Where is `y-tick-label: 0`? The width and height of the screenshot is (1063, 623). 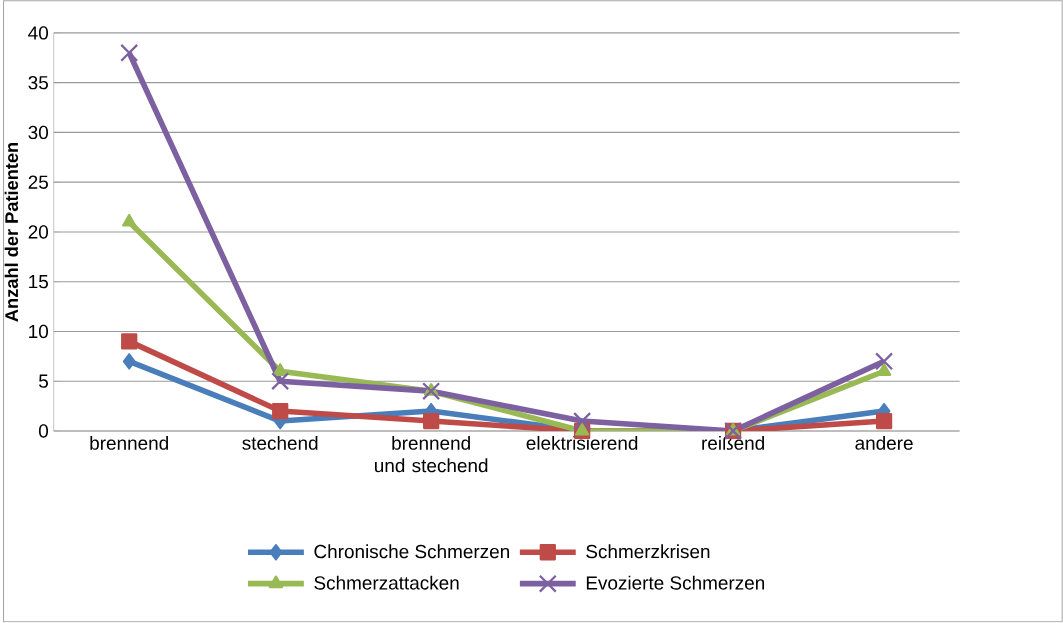
y-tick-label: 0 is located at coordinates (43, 431).